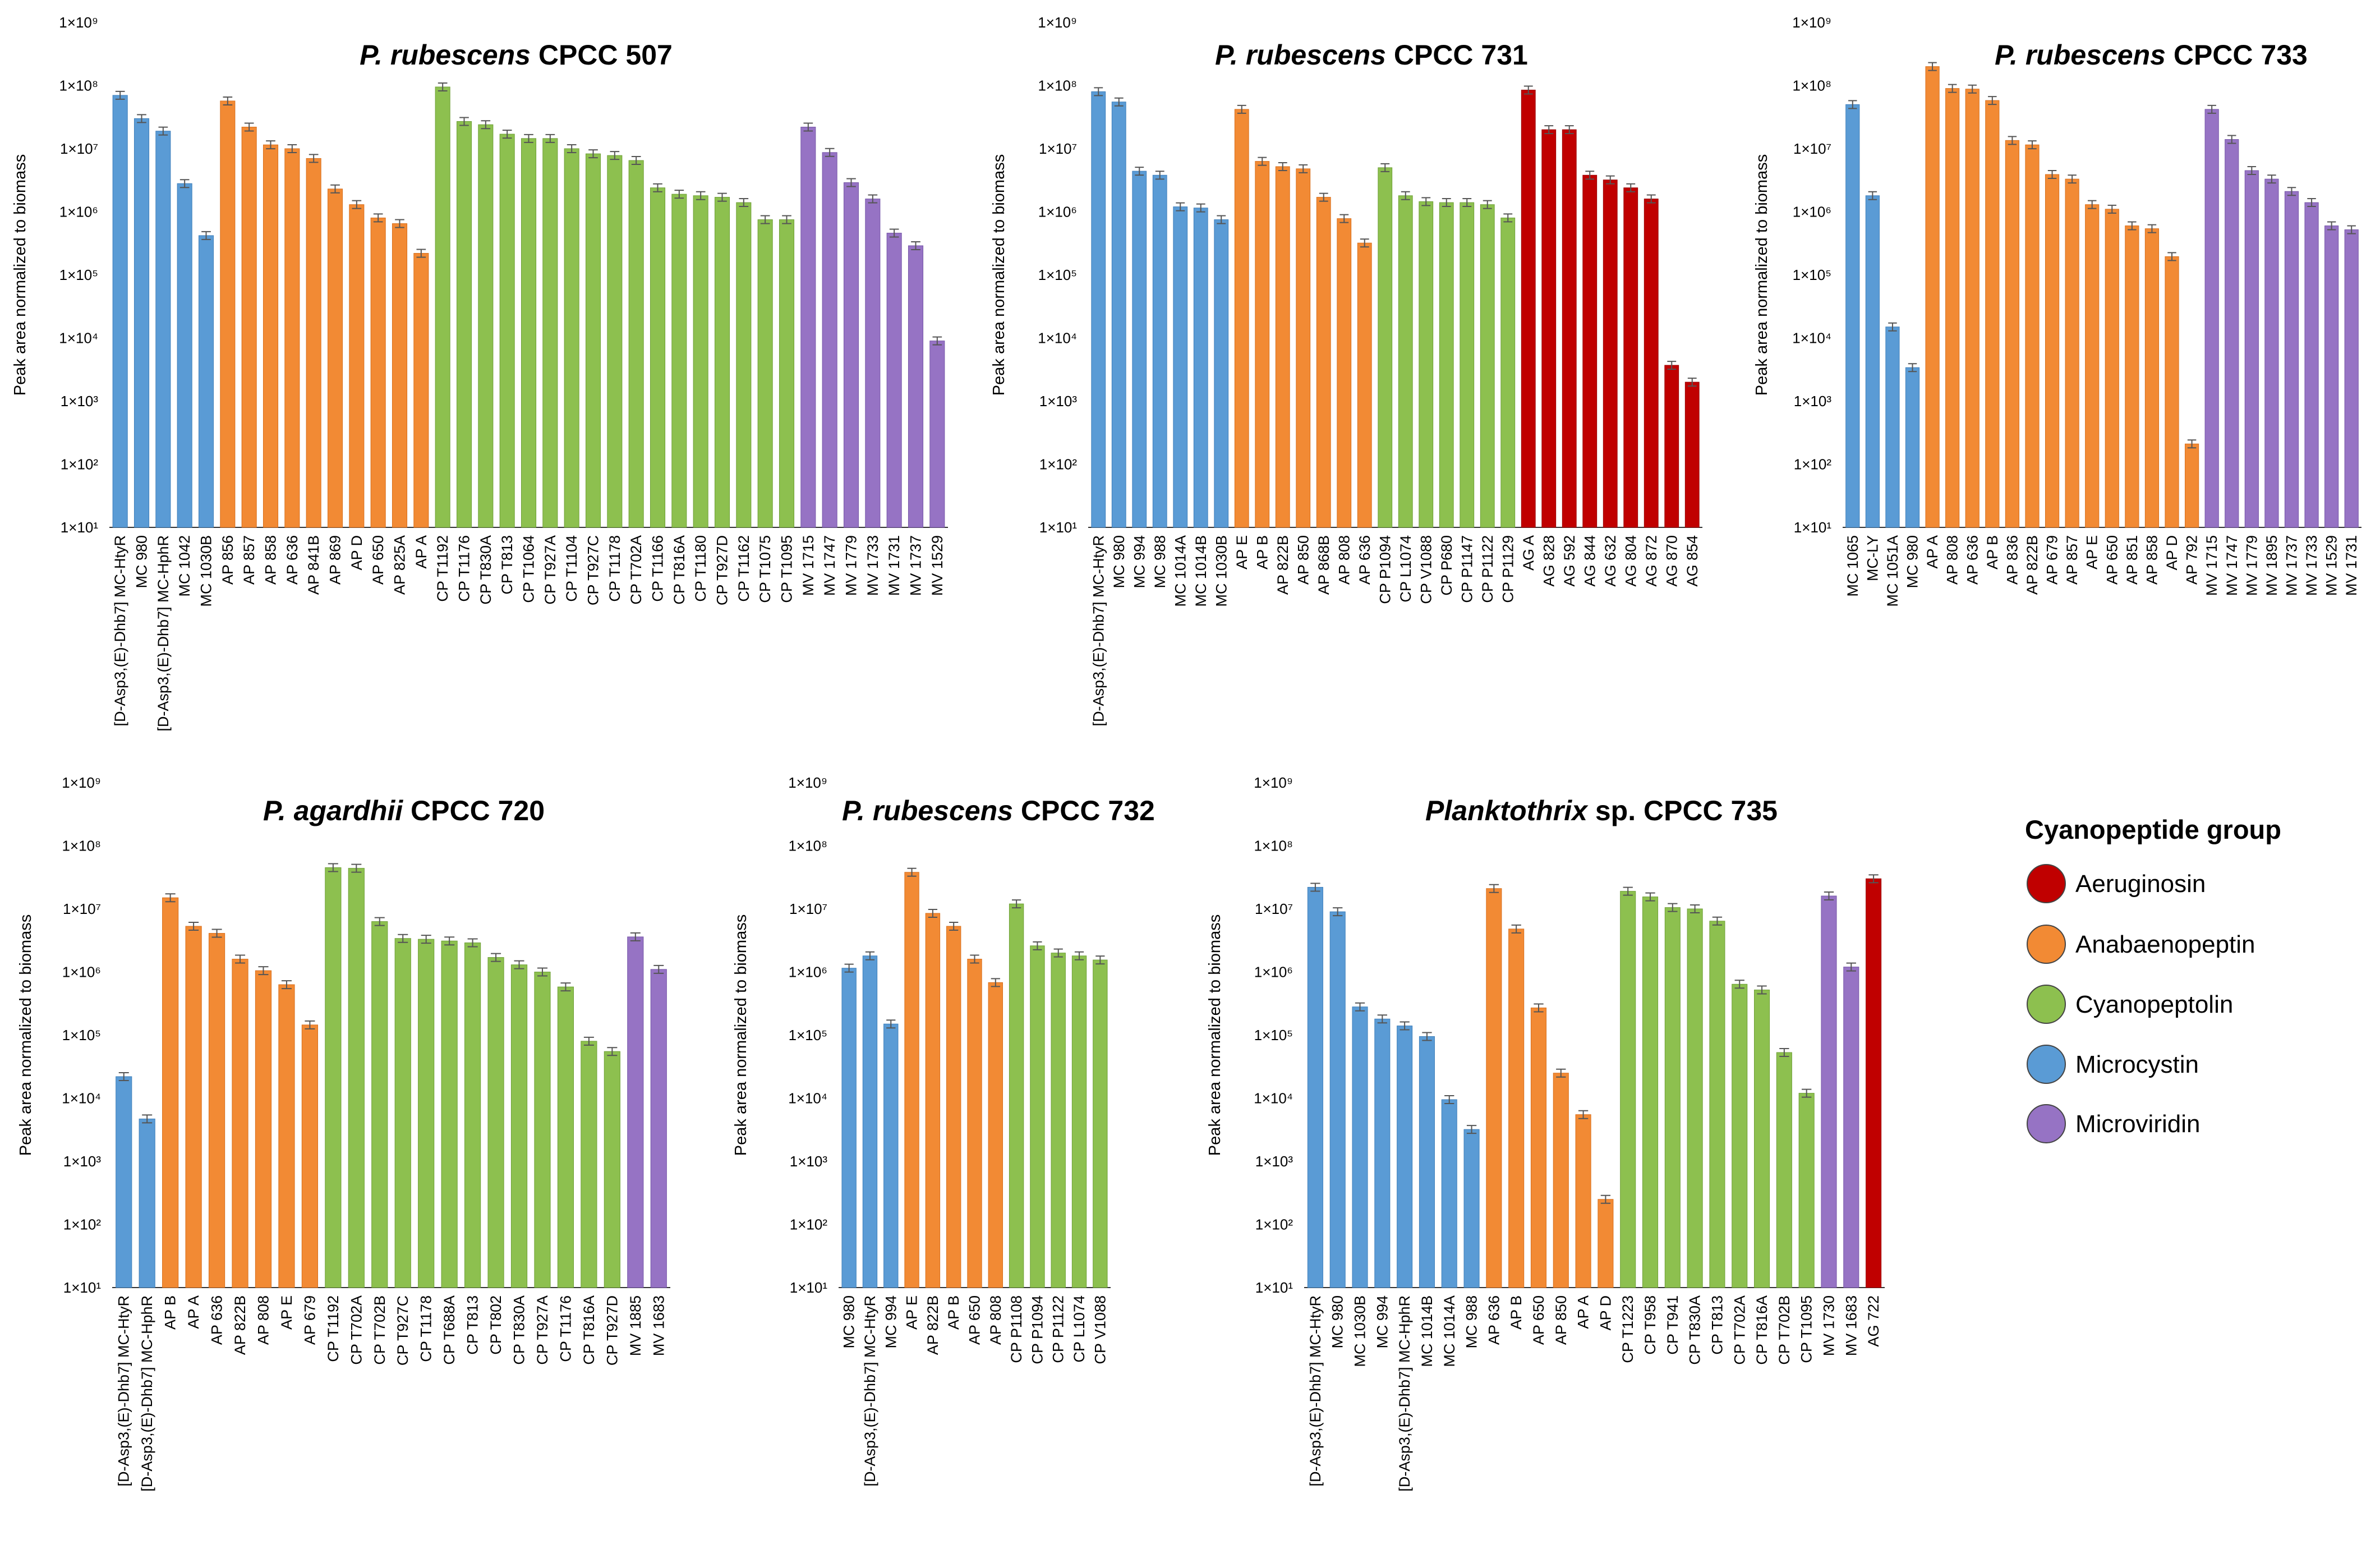 Image resolution: width=2380 pixels, height=1549 pixels. I want to click on x-tick-label: CP L1074, so click(1080, 1329).